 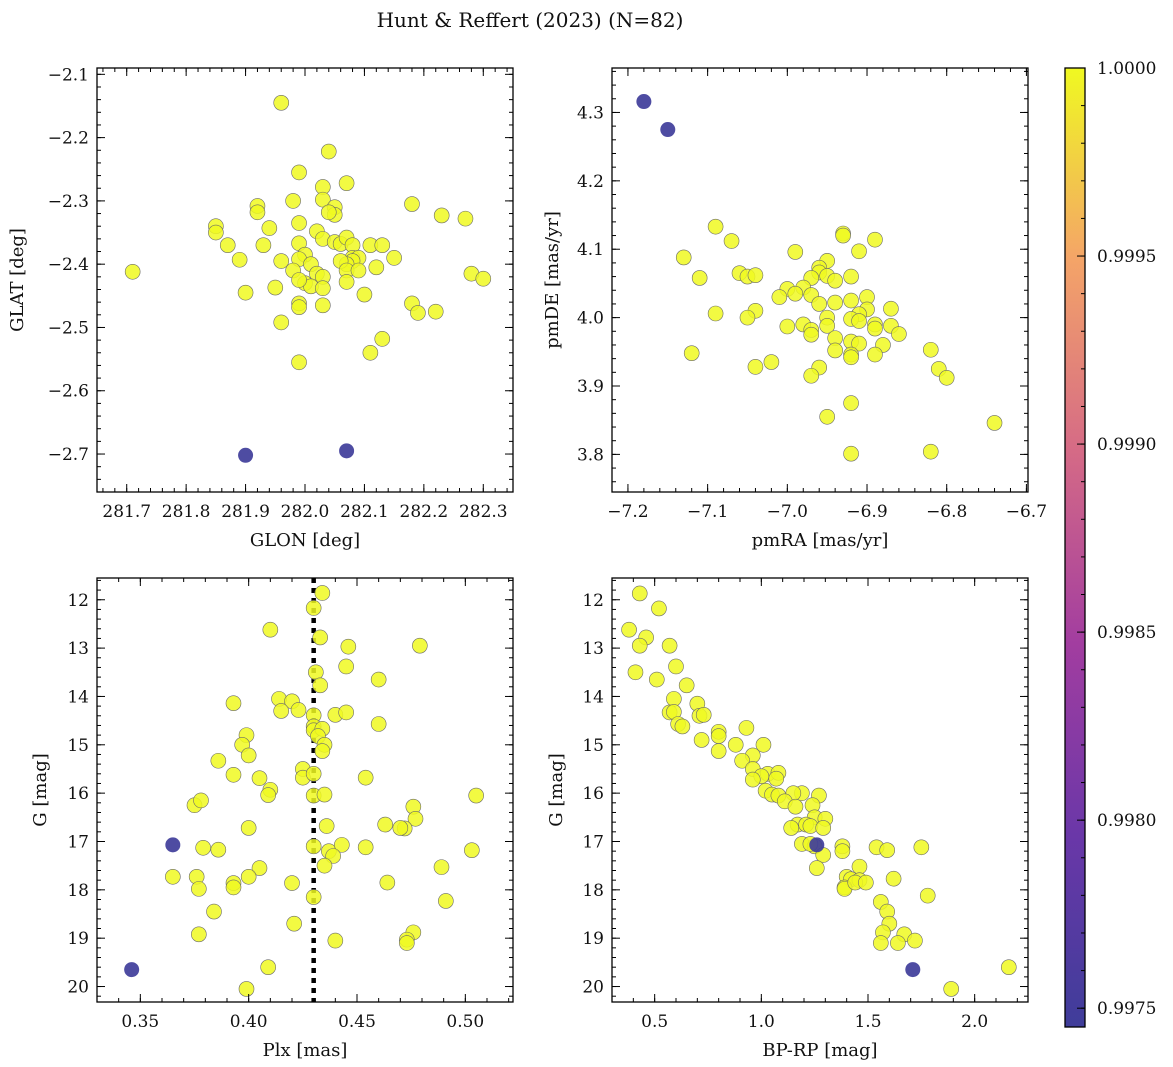 I want to click on panel-plx-g-xlabel: Plx [mas], so click(x=305, y=1050).